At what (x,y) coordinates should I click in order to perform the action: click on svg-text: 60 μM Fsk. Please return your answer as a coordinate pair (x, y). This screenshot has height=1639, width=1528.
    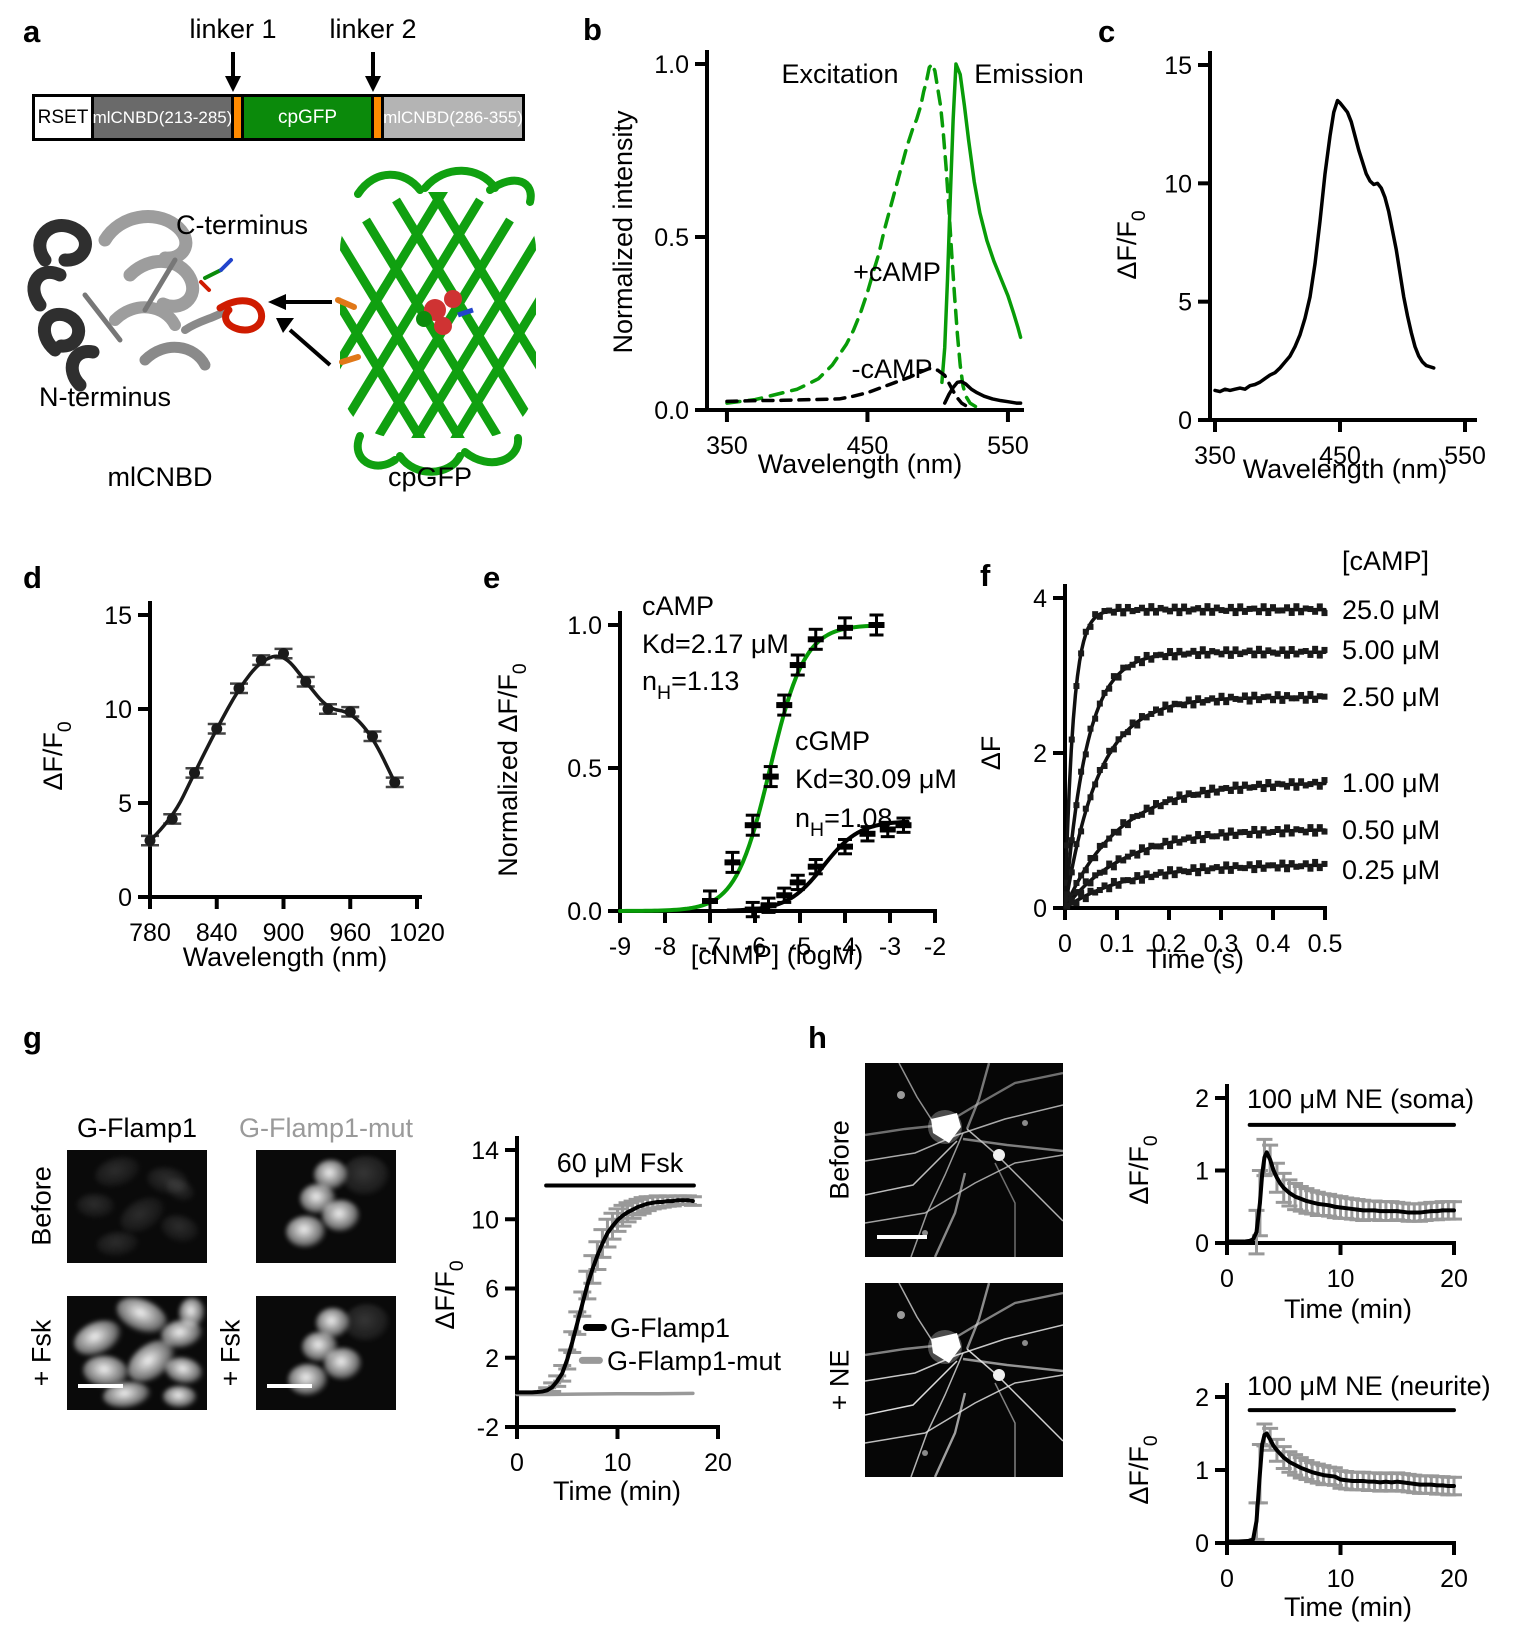
    Looking at the image, I should click on (620, 1163).